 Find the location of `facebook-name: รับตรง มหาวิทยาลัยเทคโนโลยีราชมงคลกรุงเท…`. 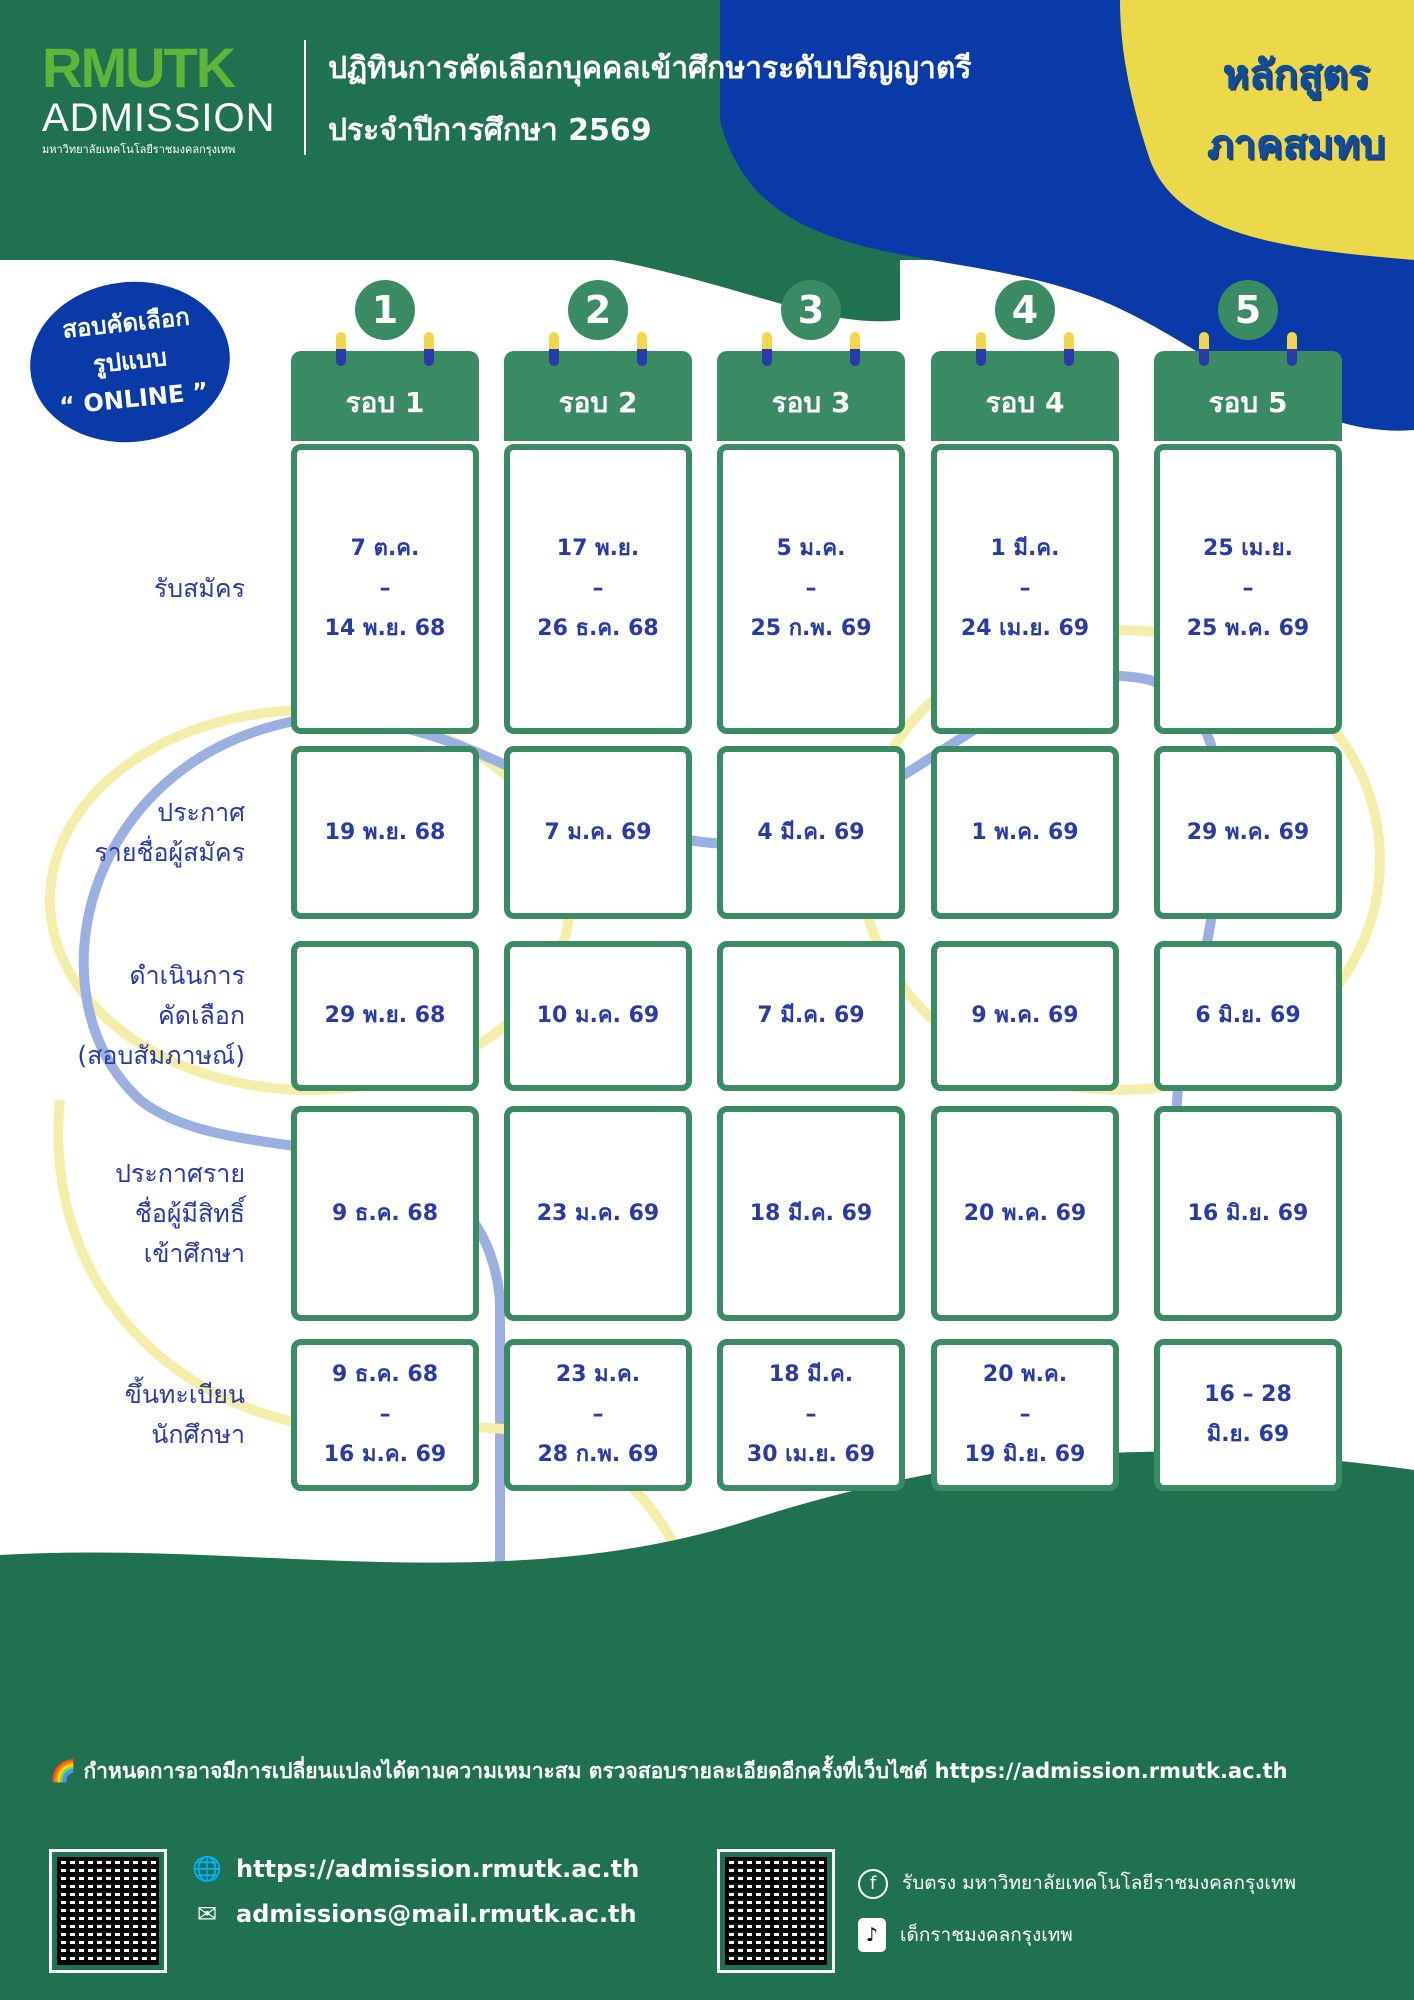

facebook-name: รับตรง มหาวิทยาลัยเทคโนโลยีราชมงคลกรุงเท… is located at coordinates (1099, 1883).